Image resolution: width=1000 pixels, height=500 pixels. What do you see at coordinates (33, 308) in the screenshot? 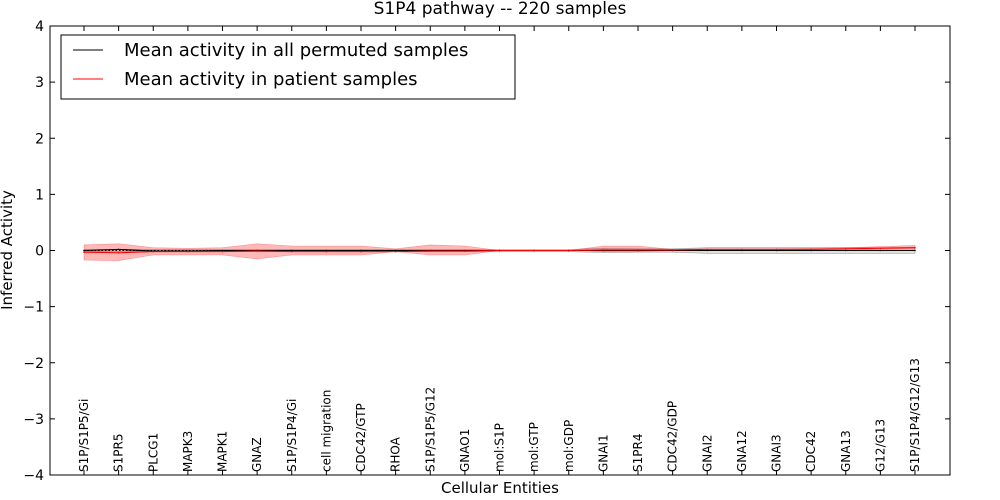
I see `y-tick-label: −1` at bounding box center [33, 308].